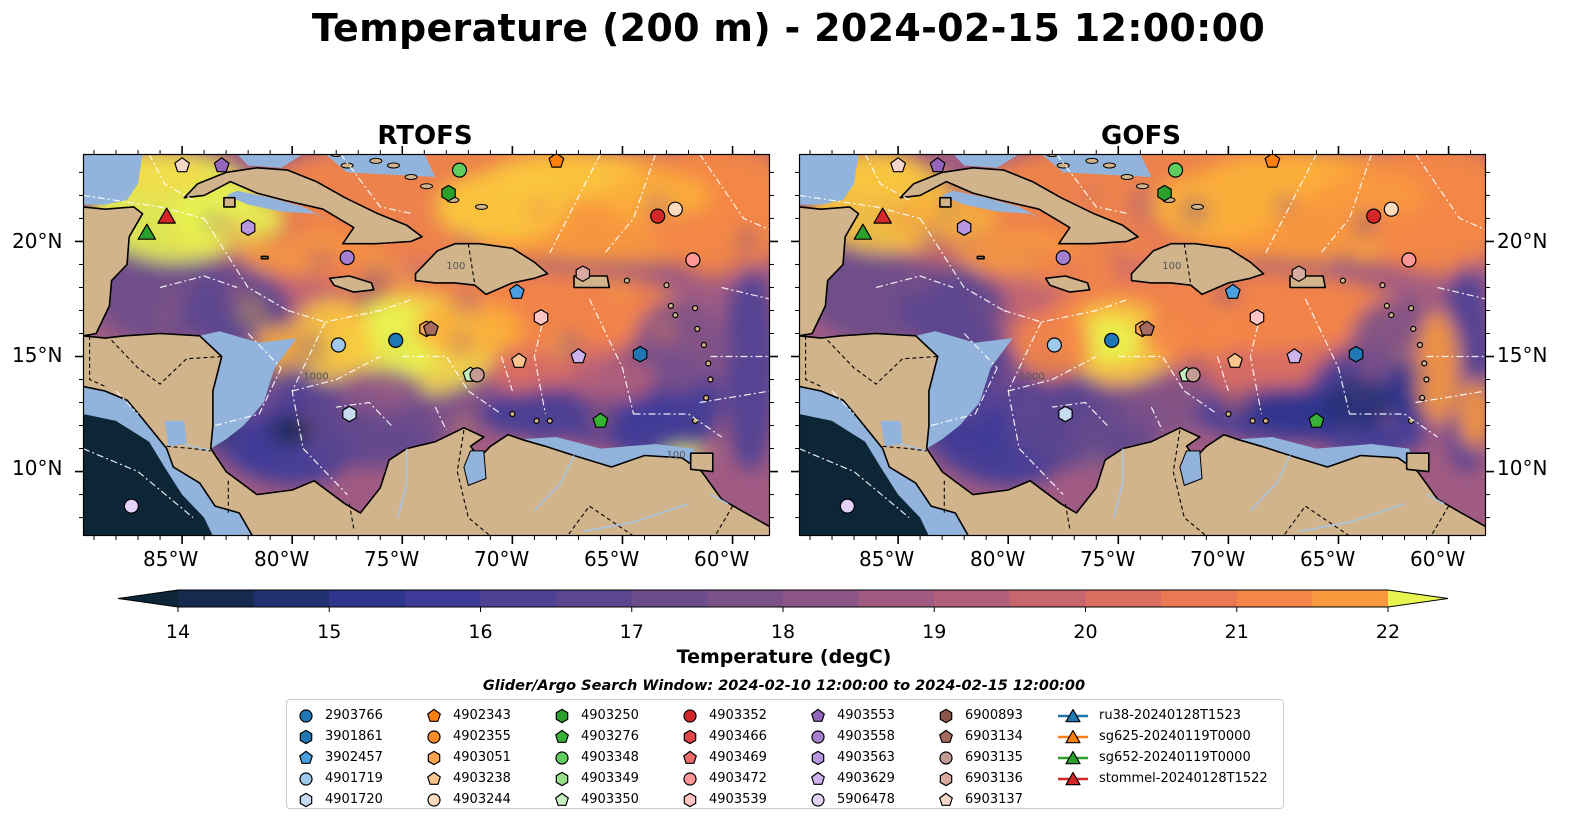 This screenshot has height=826, width=1577. I want to click on legend-item: 4903350, so click(596, 799).